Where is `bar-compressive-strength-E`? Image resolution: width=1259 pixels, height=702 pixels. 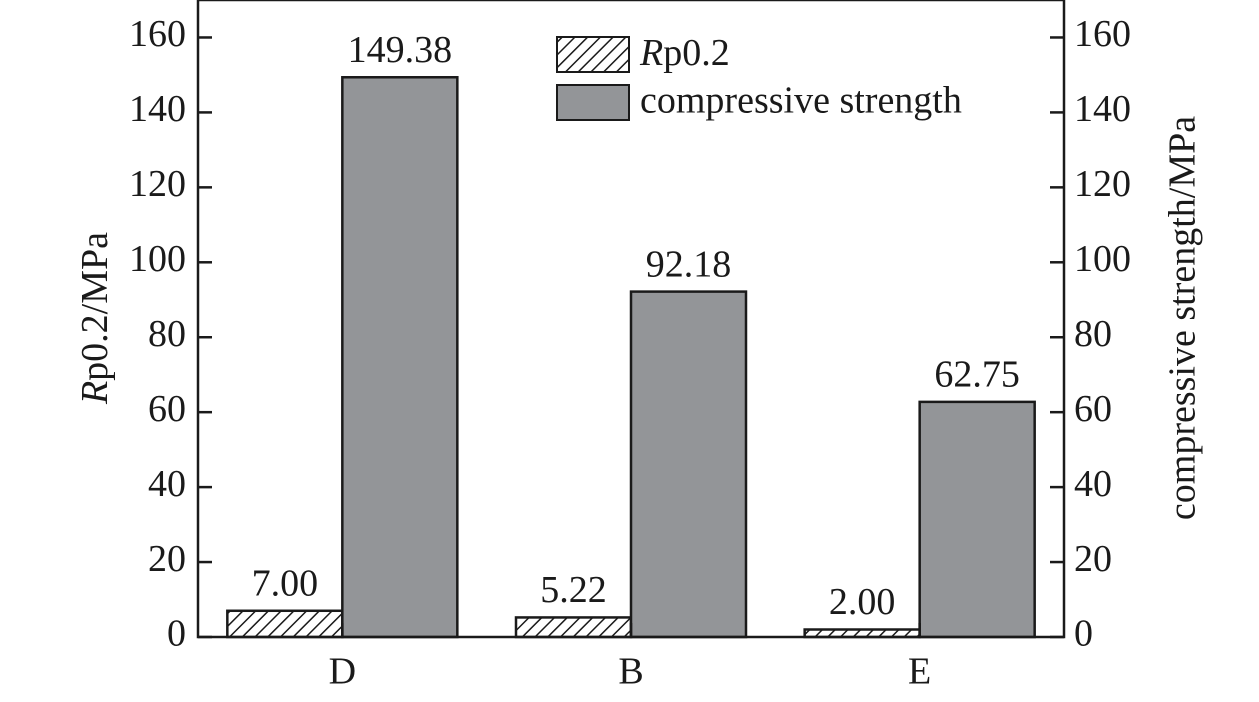
bar-compressive-strength-E is located at coordinates (977, 519).